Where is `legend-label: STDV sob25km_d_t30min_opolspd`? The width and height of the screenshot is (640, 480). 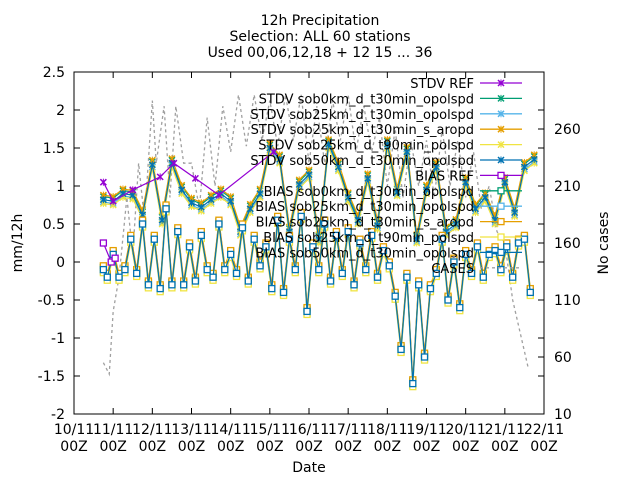 legend-label: STDV sob25km_d_t30min_opolspd is located at coordinates (362, 115).